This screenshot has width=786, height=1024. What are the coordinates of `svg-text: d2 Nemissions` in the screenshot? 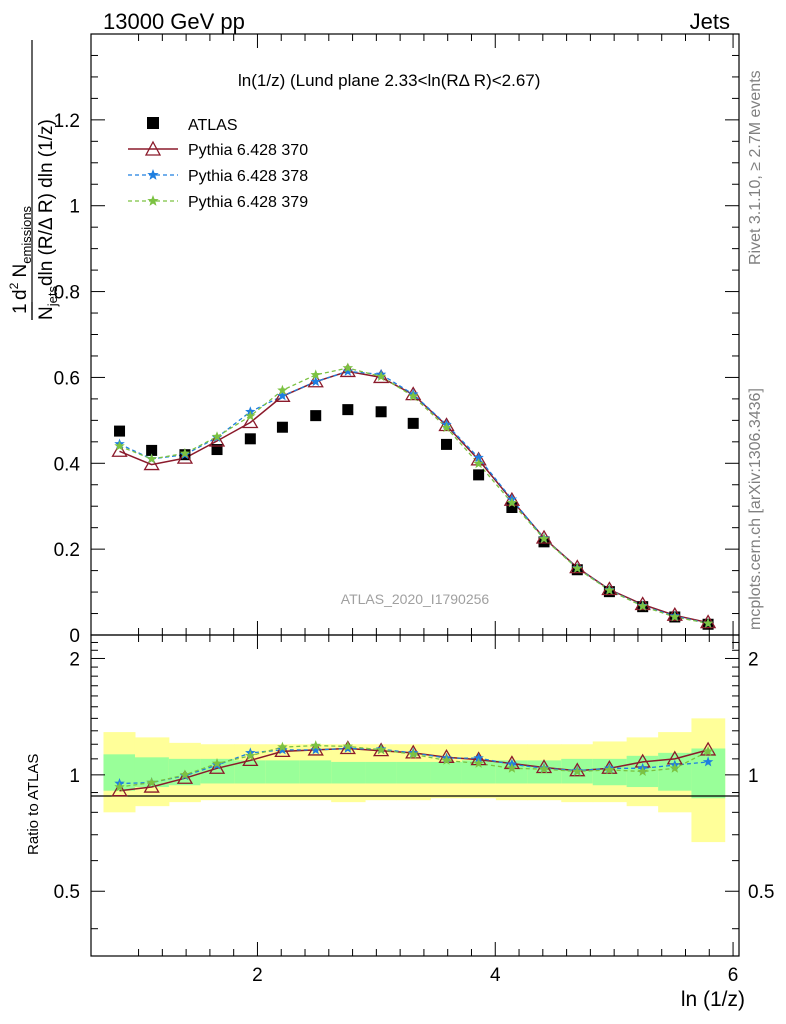 It's located at (20, 252).